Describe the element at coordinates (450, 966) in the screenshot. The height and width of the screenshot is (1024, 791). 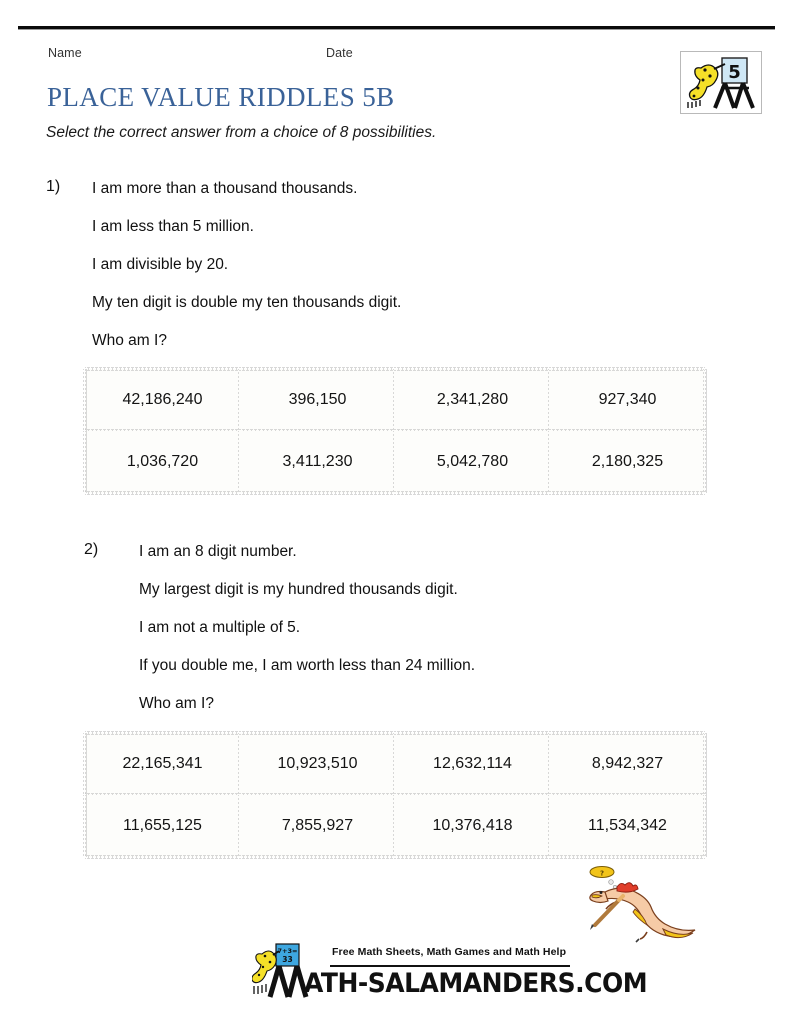
I see `footer-divider` at that location.